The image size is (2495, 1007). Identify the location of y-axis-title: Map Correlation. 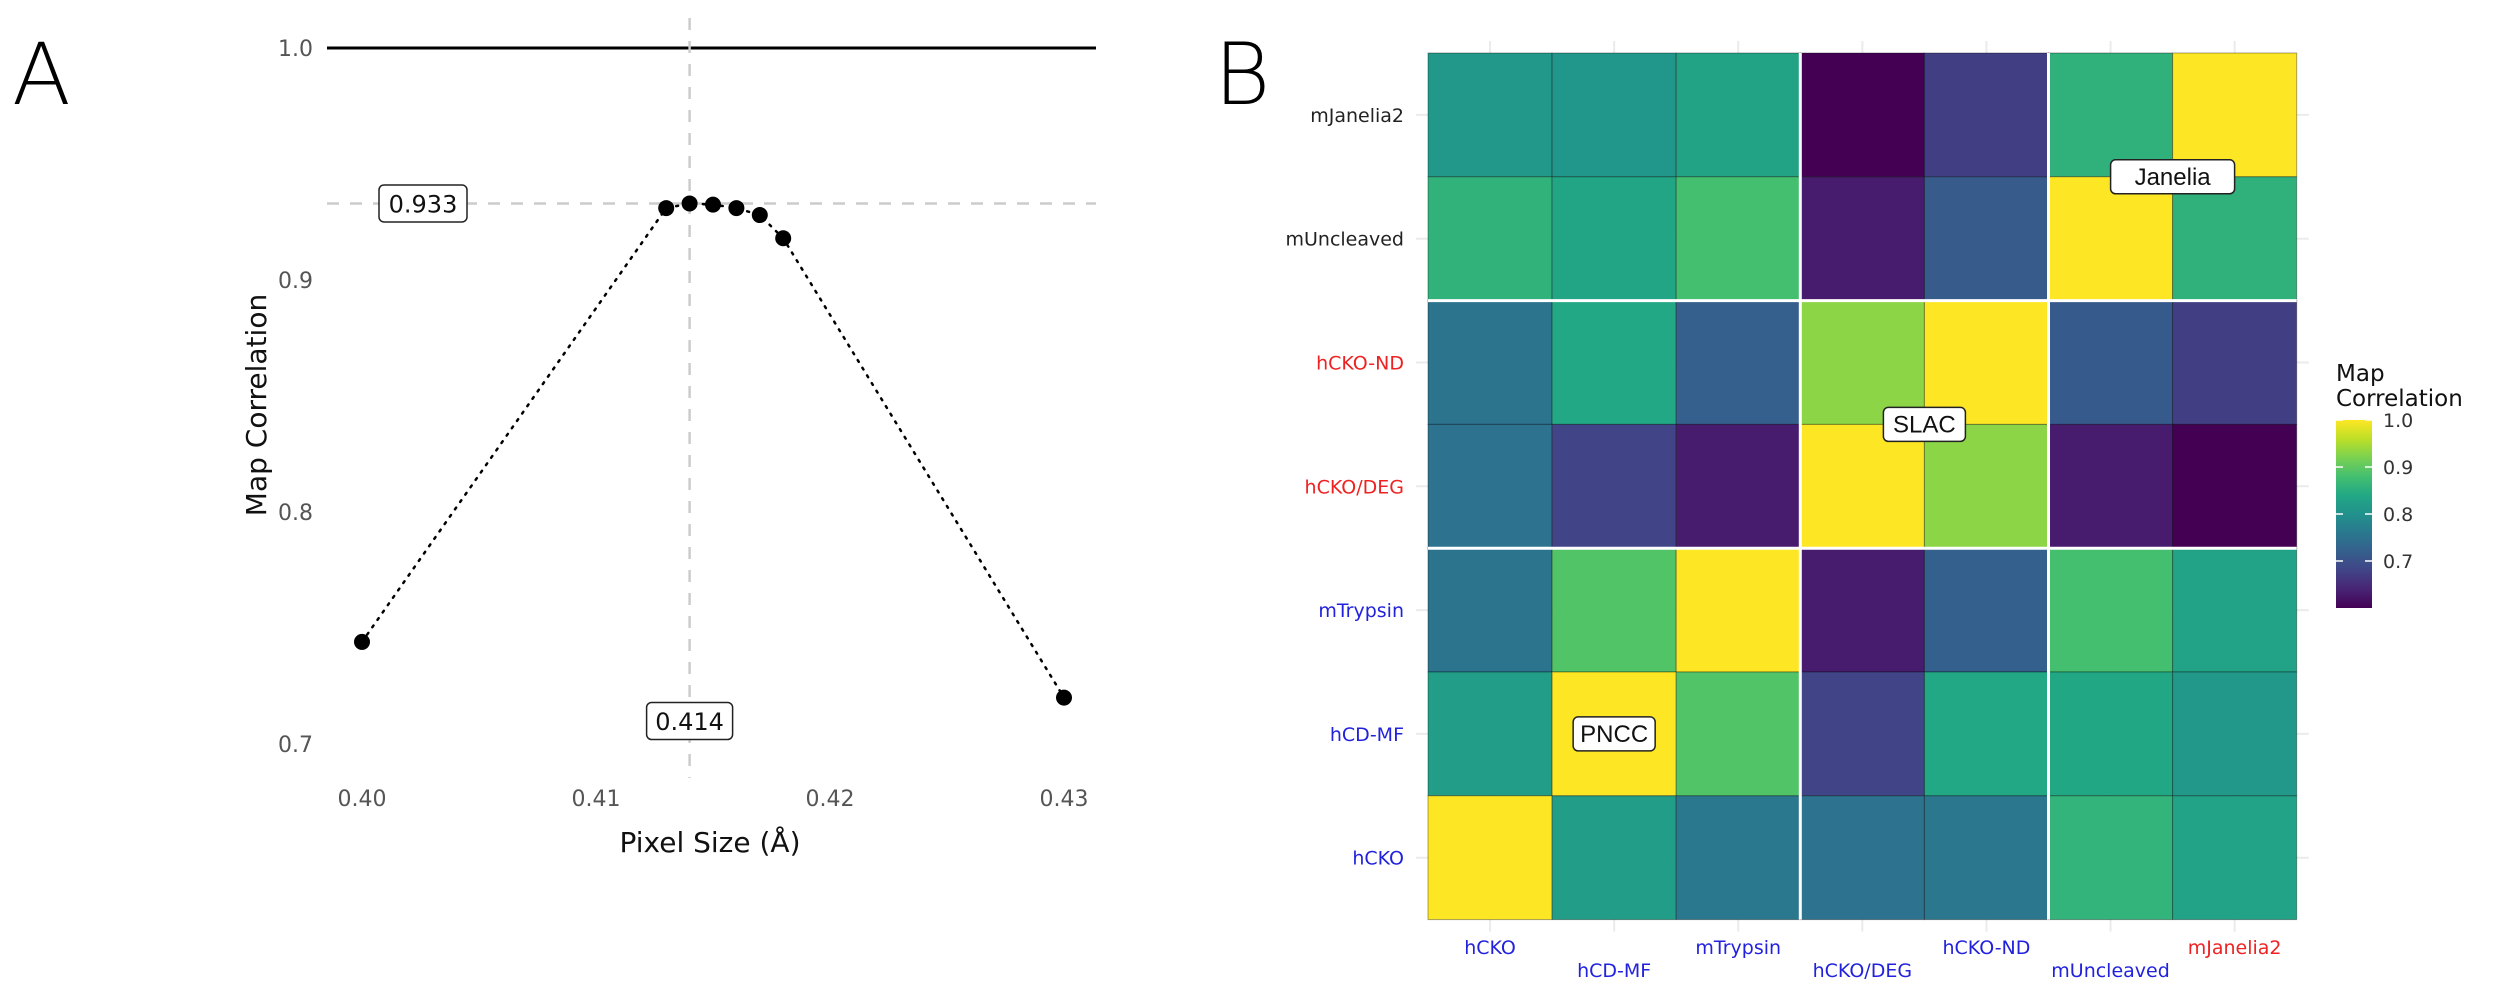
(256, 405).